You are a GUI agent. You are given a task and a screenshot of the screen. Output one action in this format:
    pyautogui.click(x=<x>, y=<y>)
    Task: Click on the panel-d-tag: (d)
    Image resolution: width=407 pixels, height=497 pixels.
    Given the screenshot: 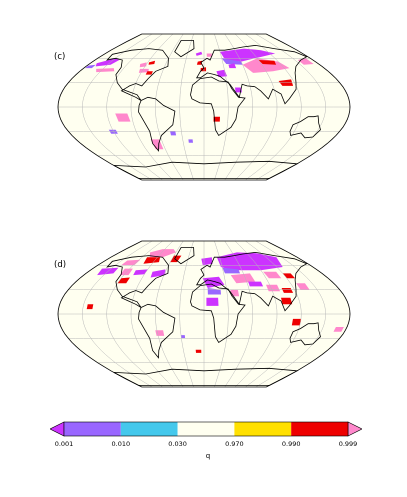 What is the action you would take?
    pyautogui.click(x=60, y=265)
    